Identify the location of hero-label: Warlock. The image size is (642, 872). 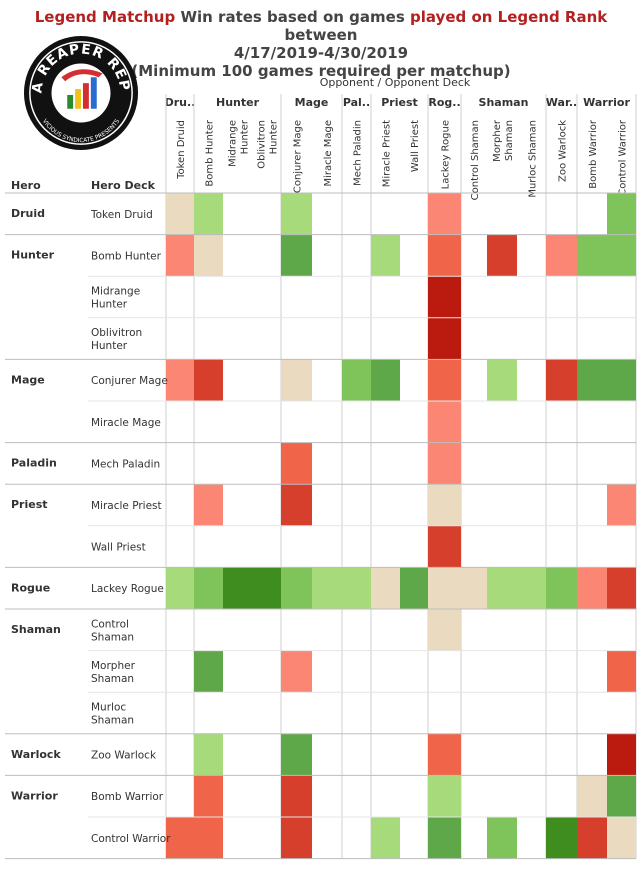
(36, 754).